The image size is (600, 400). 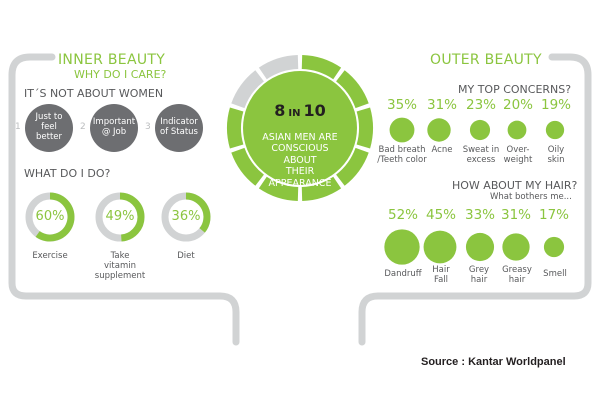 What do you see at coordinates (120, 74) in the screenshot?
I see `inner-beauty-subtitle: WHY DO I CARE?` at bounding box center [120, 74].